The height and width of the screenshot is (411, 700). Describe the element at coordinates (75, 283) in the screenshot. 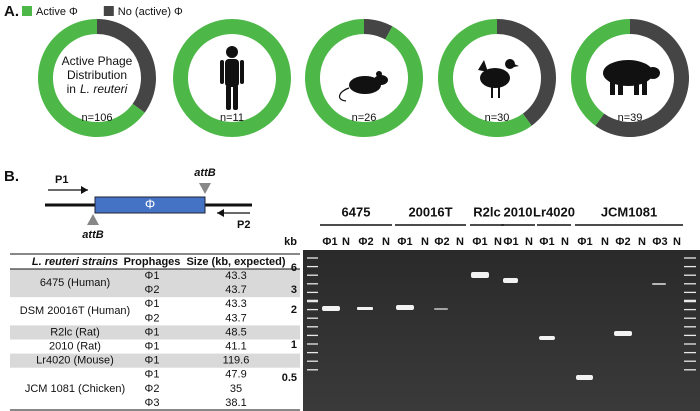

I see `table-cell: 6475 (Human)` at that location.